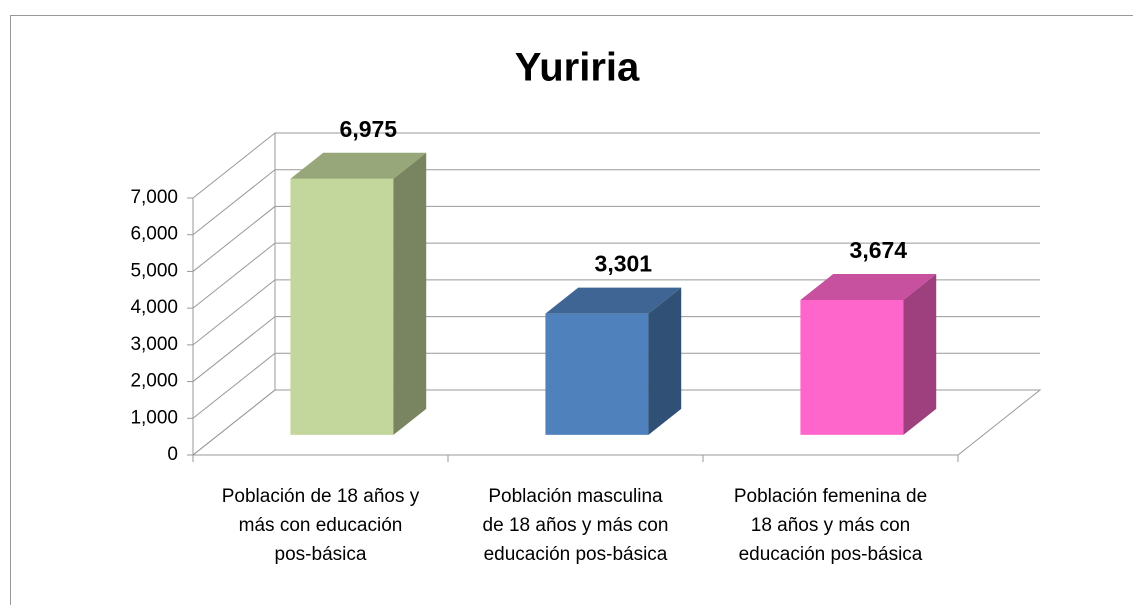  Describe the element at coordinates (154, 344) in the screenshot. I see `y-tick-label: 3,000` at that location.